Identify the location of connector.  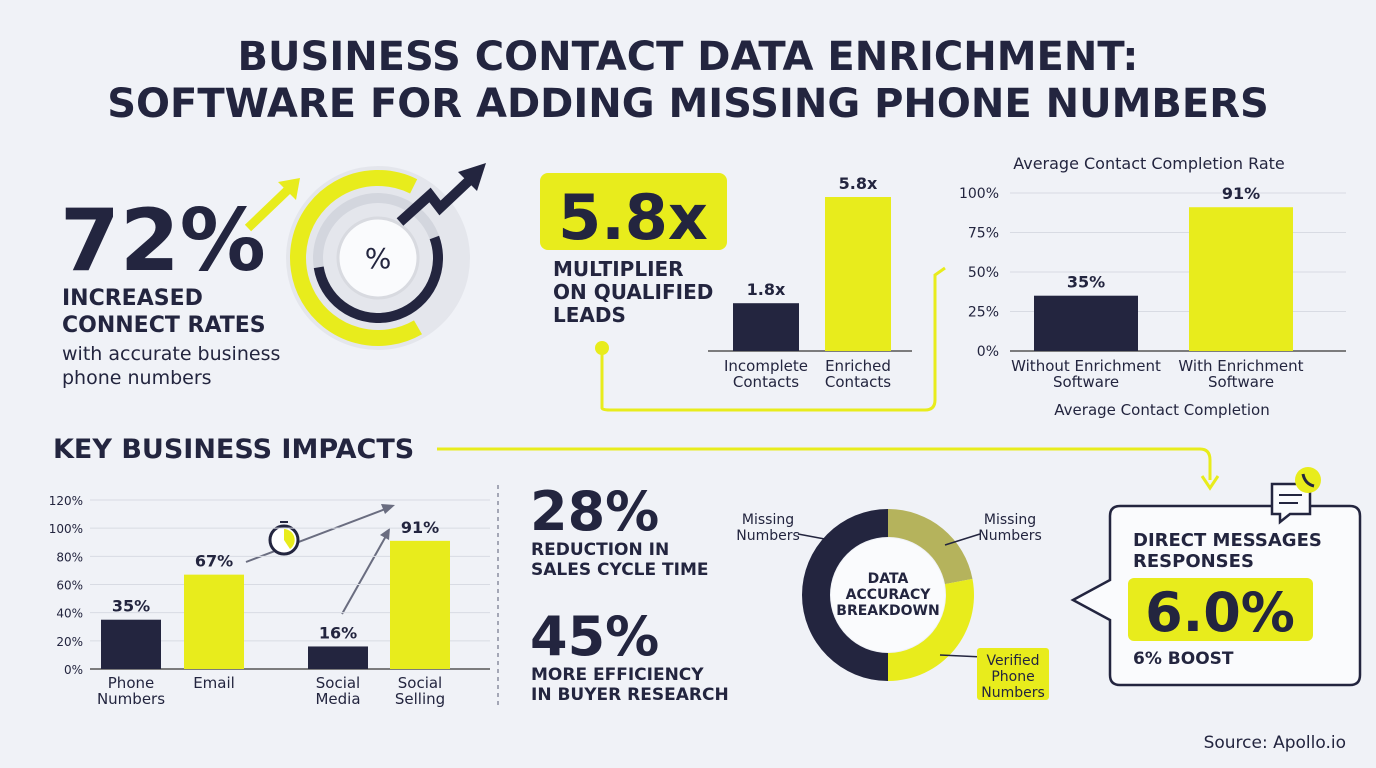
(773, 339).